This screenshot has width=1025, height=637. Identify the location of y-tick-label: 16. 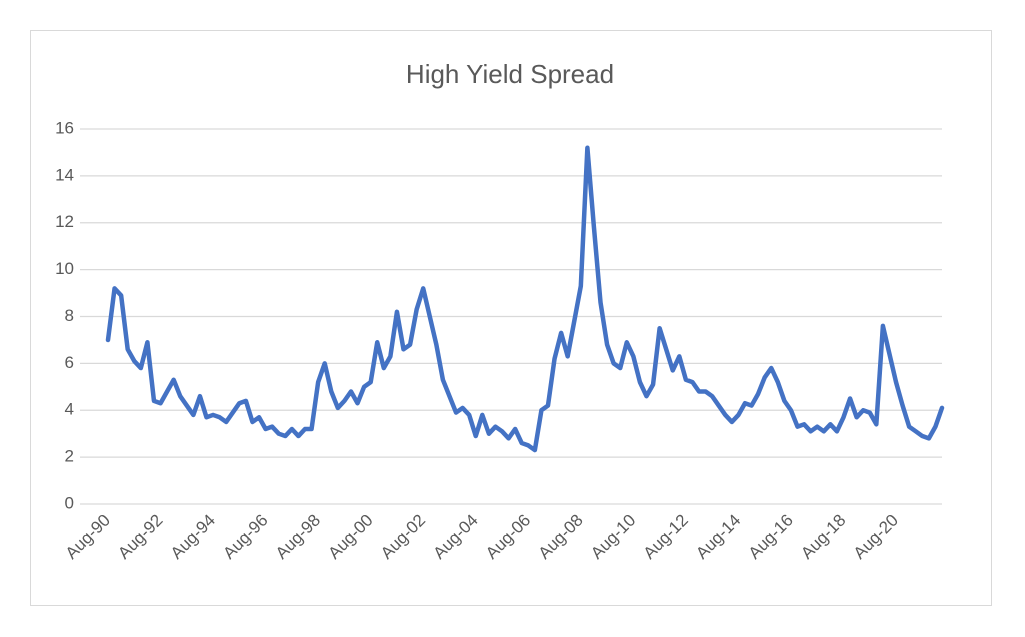
(64, 127).